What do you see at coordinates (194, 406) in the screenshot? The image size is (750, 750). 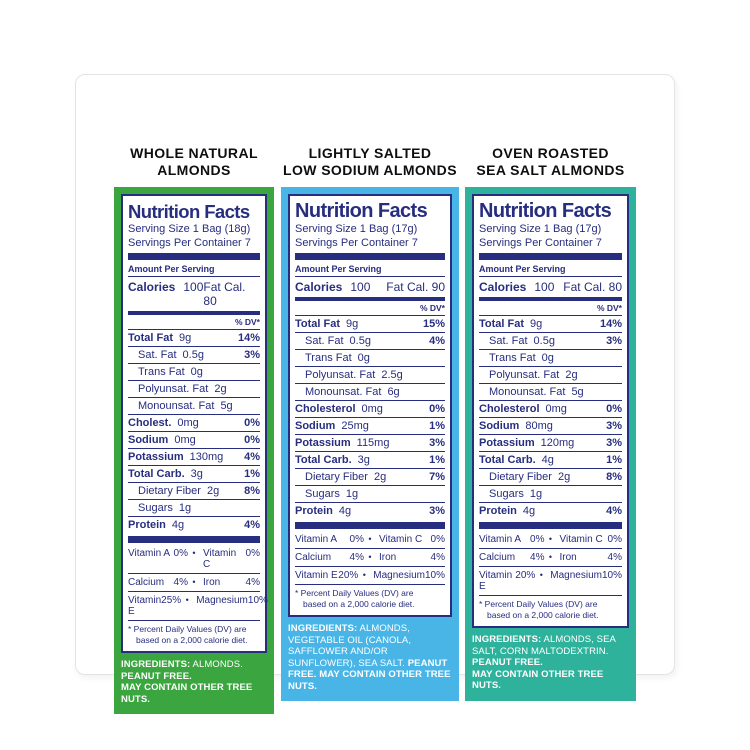 I see `nutrient-row: Monounsat. Fat 5g` at bounding box center [194, 406].